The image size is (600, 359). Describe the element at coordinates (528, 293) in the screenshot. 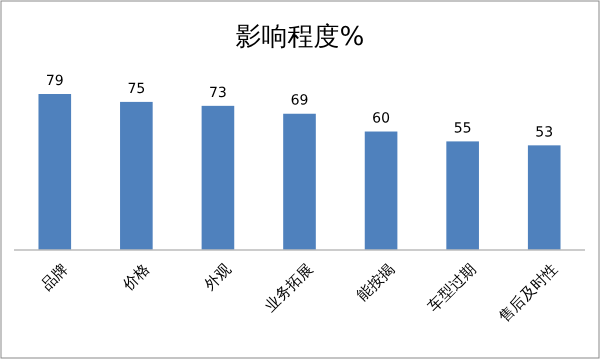

I see `x-tick-label: 售后及时性` at that location.